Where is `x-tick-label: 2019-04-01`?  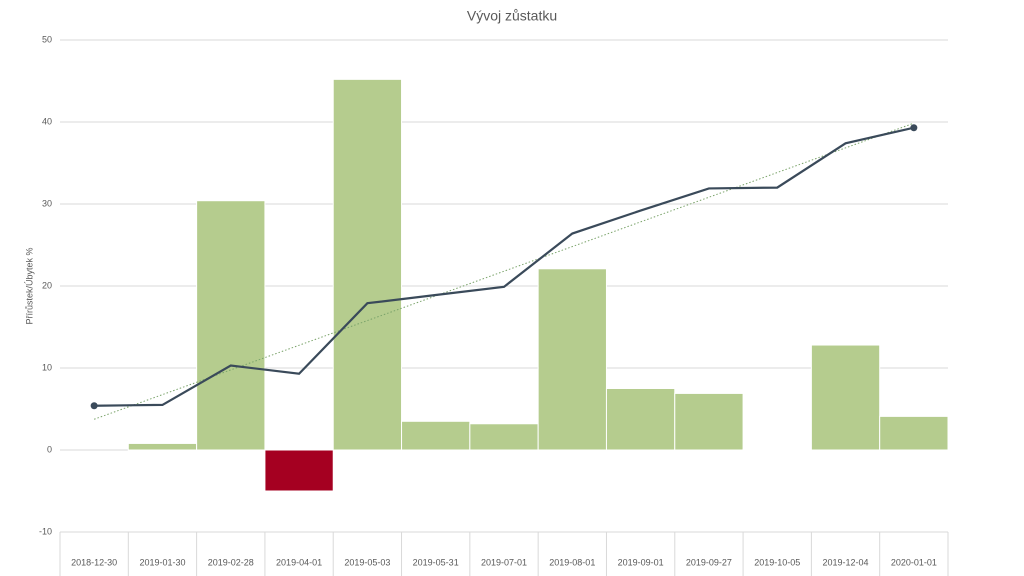
x-tick-label: 2019-04-01 is located at coordinates (299, 562).